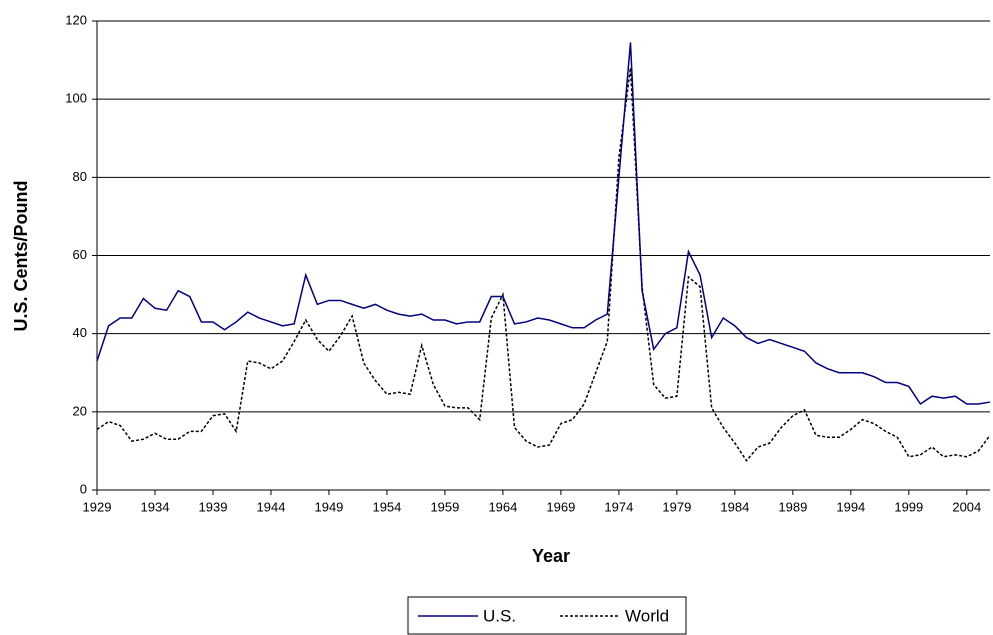  I want to click on y-tick-label: 20, so click(80, 410).